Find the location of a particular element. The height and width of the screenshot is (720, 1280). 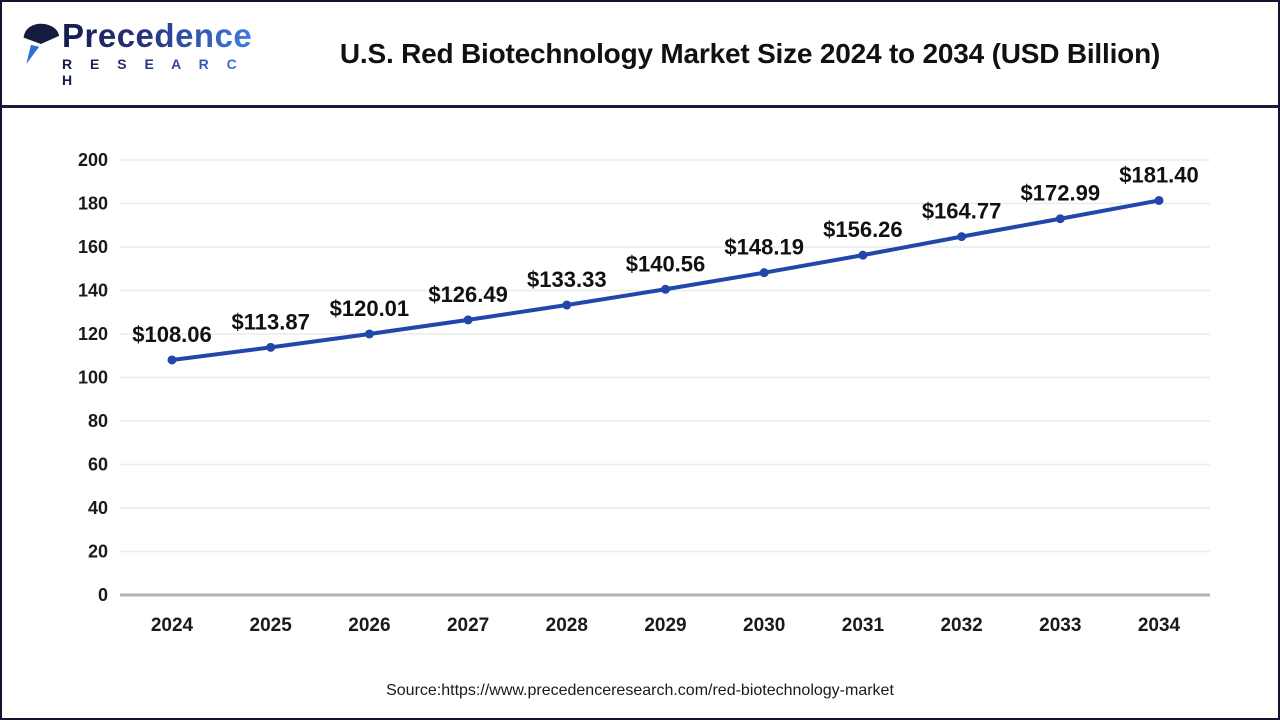

x-axis-tick-label: 2034 is located at coordinates (1159, 625).